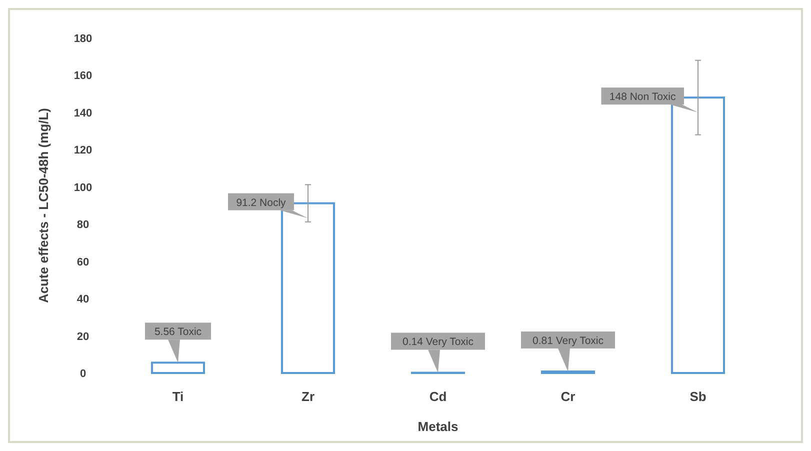  Describe the element at coordinates (178, 332) in the screenshot. I see `data-label: 5.56 Toxic` at that location.